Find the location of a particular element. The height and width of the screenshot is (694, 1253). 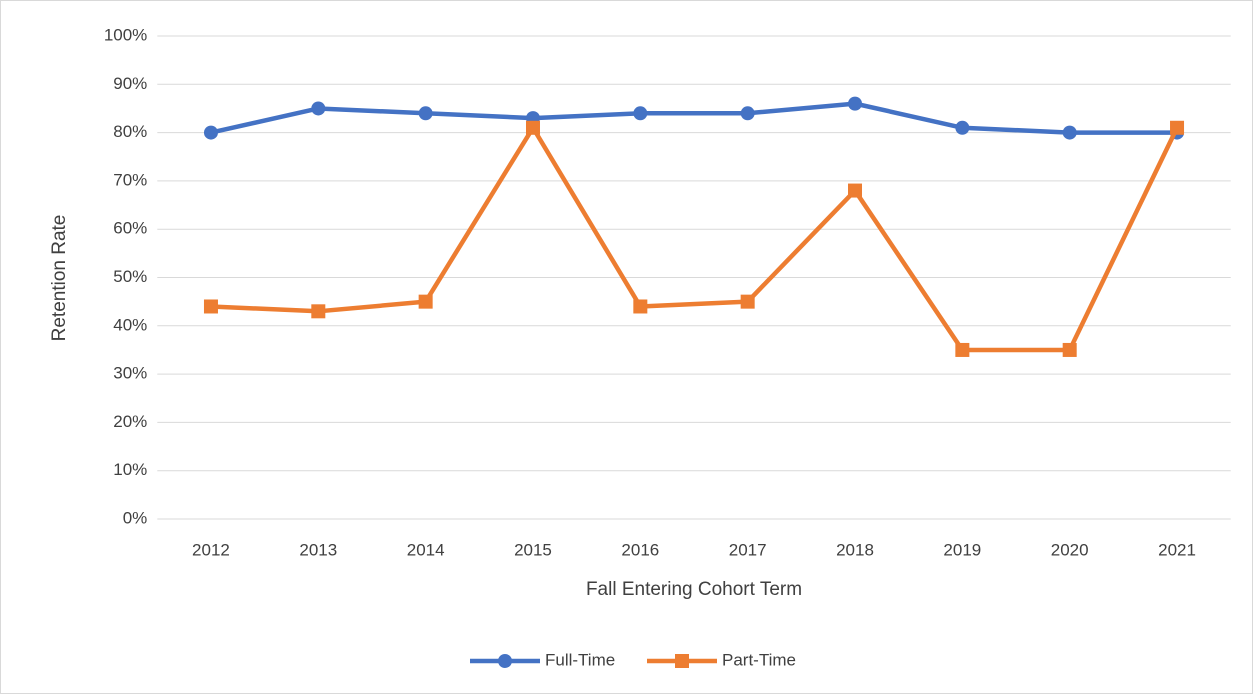

legend-label: Full-Time is located at coordinates (580, 659).